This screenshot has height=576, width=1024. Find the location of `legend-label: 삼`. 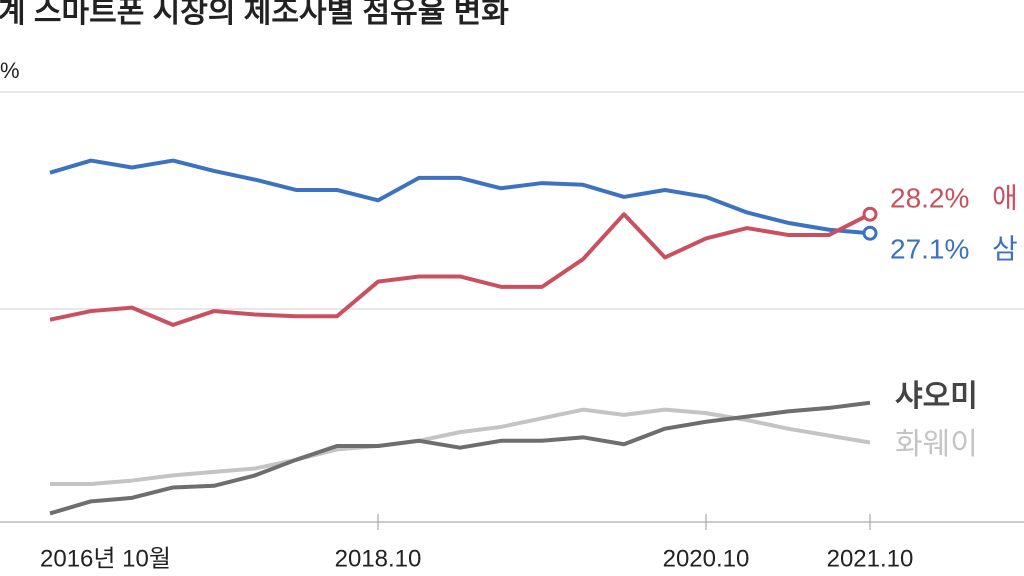

legend-label: 삼 is located at coordinates (1005, 249).